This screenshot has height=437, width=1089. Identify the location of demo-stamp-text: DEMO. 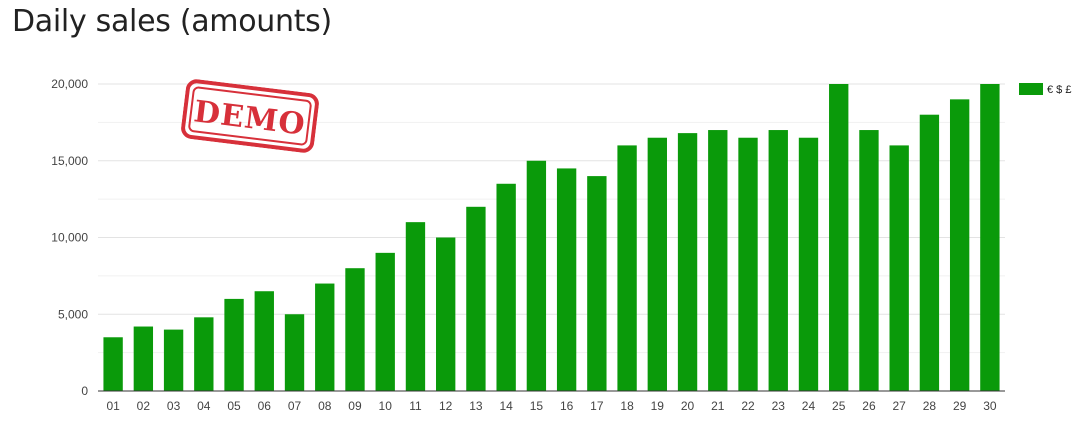
(250, 118).